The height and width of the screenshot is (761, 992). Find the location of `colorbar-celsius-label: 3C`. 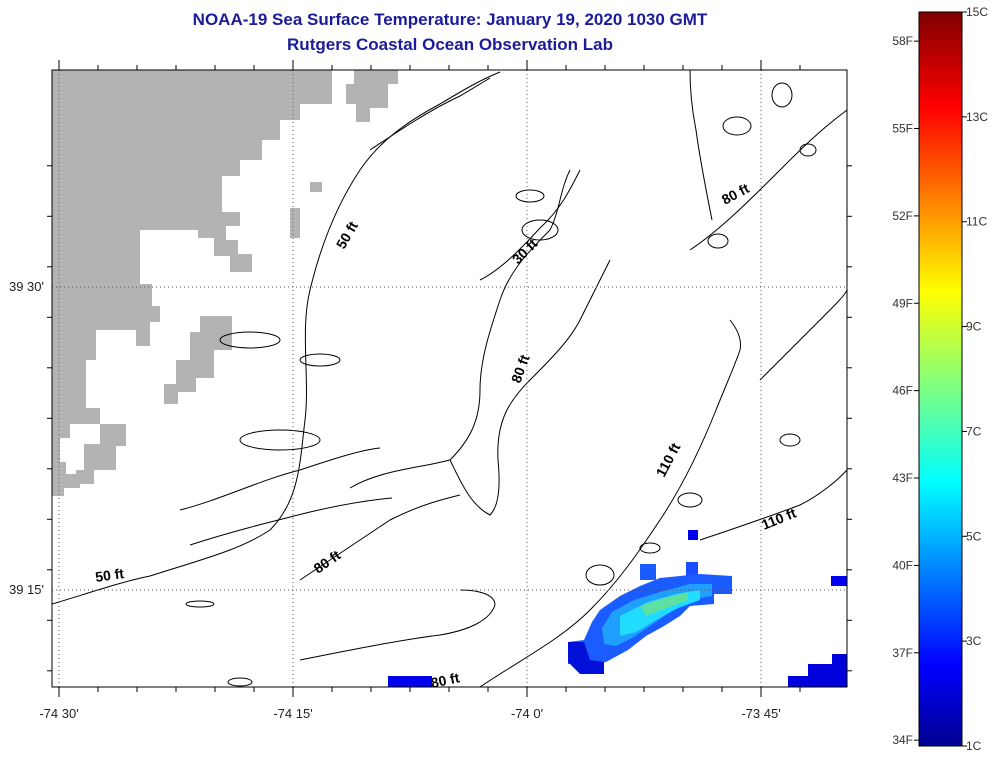

colorbar-celsius-label: 3C is located at coordinates (974, 641).